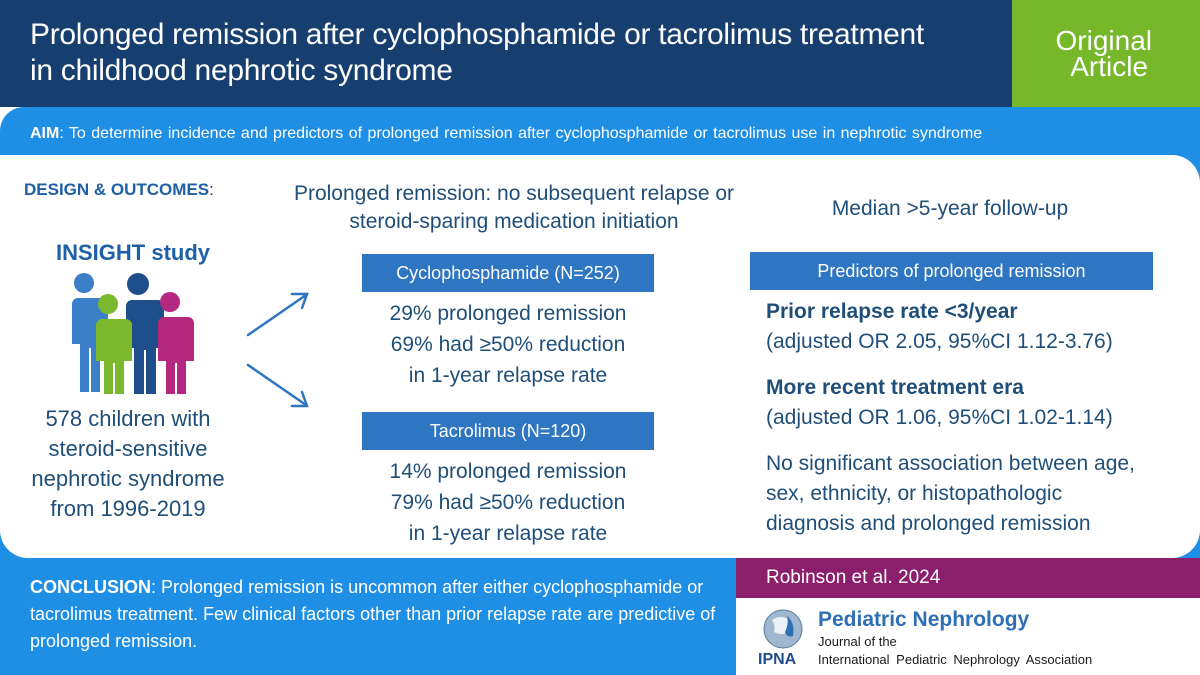  Describe the element at coordinates (857, 641) in the screenshot. I see `journal-subtitle-1: Journal of the` at that location.